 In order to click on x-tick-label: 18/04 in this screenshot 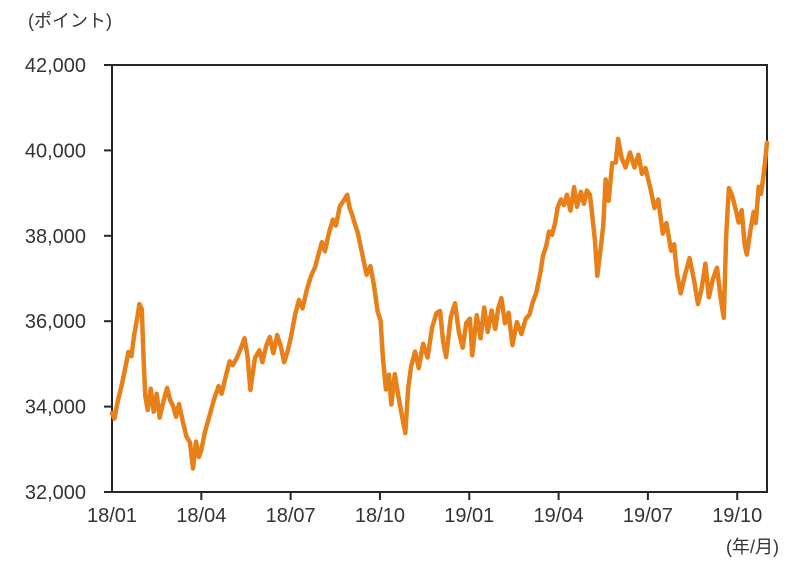, I will do `click(201, 516)`.